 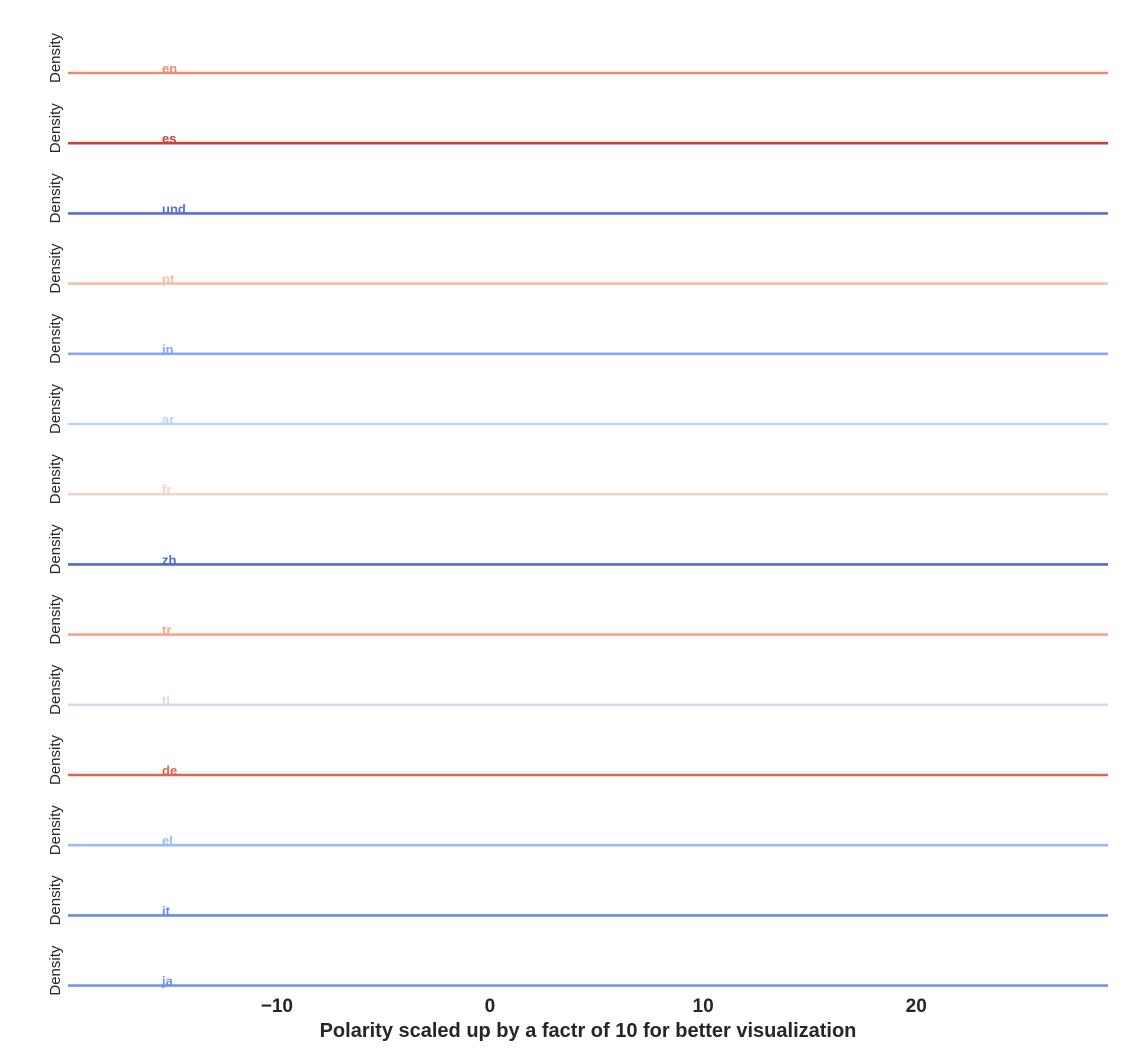 What do you see at coordinates (55, 619) in the screenshot?
I see `y-axis-title-tr: Density` at bounding box center [55, 619].